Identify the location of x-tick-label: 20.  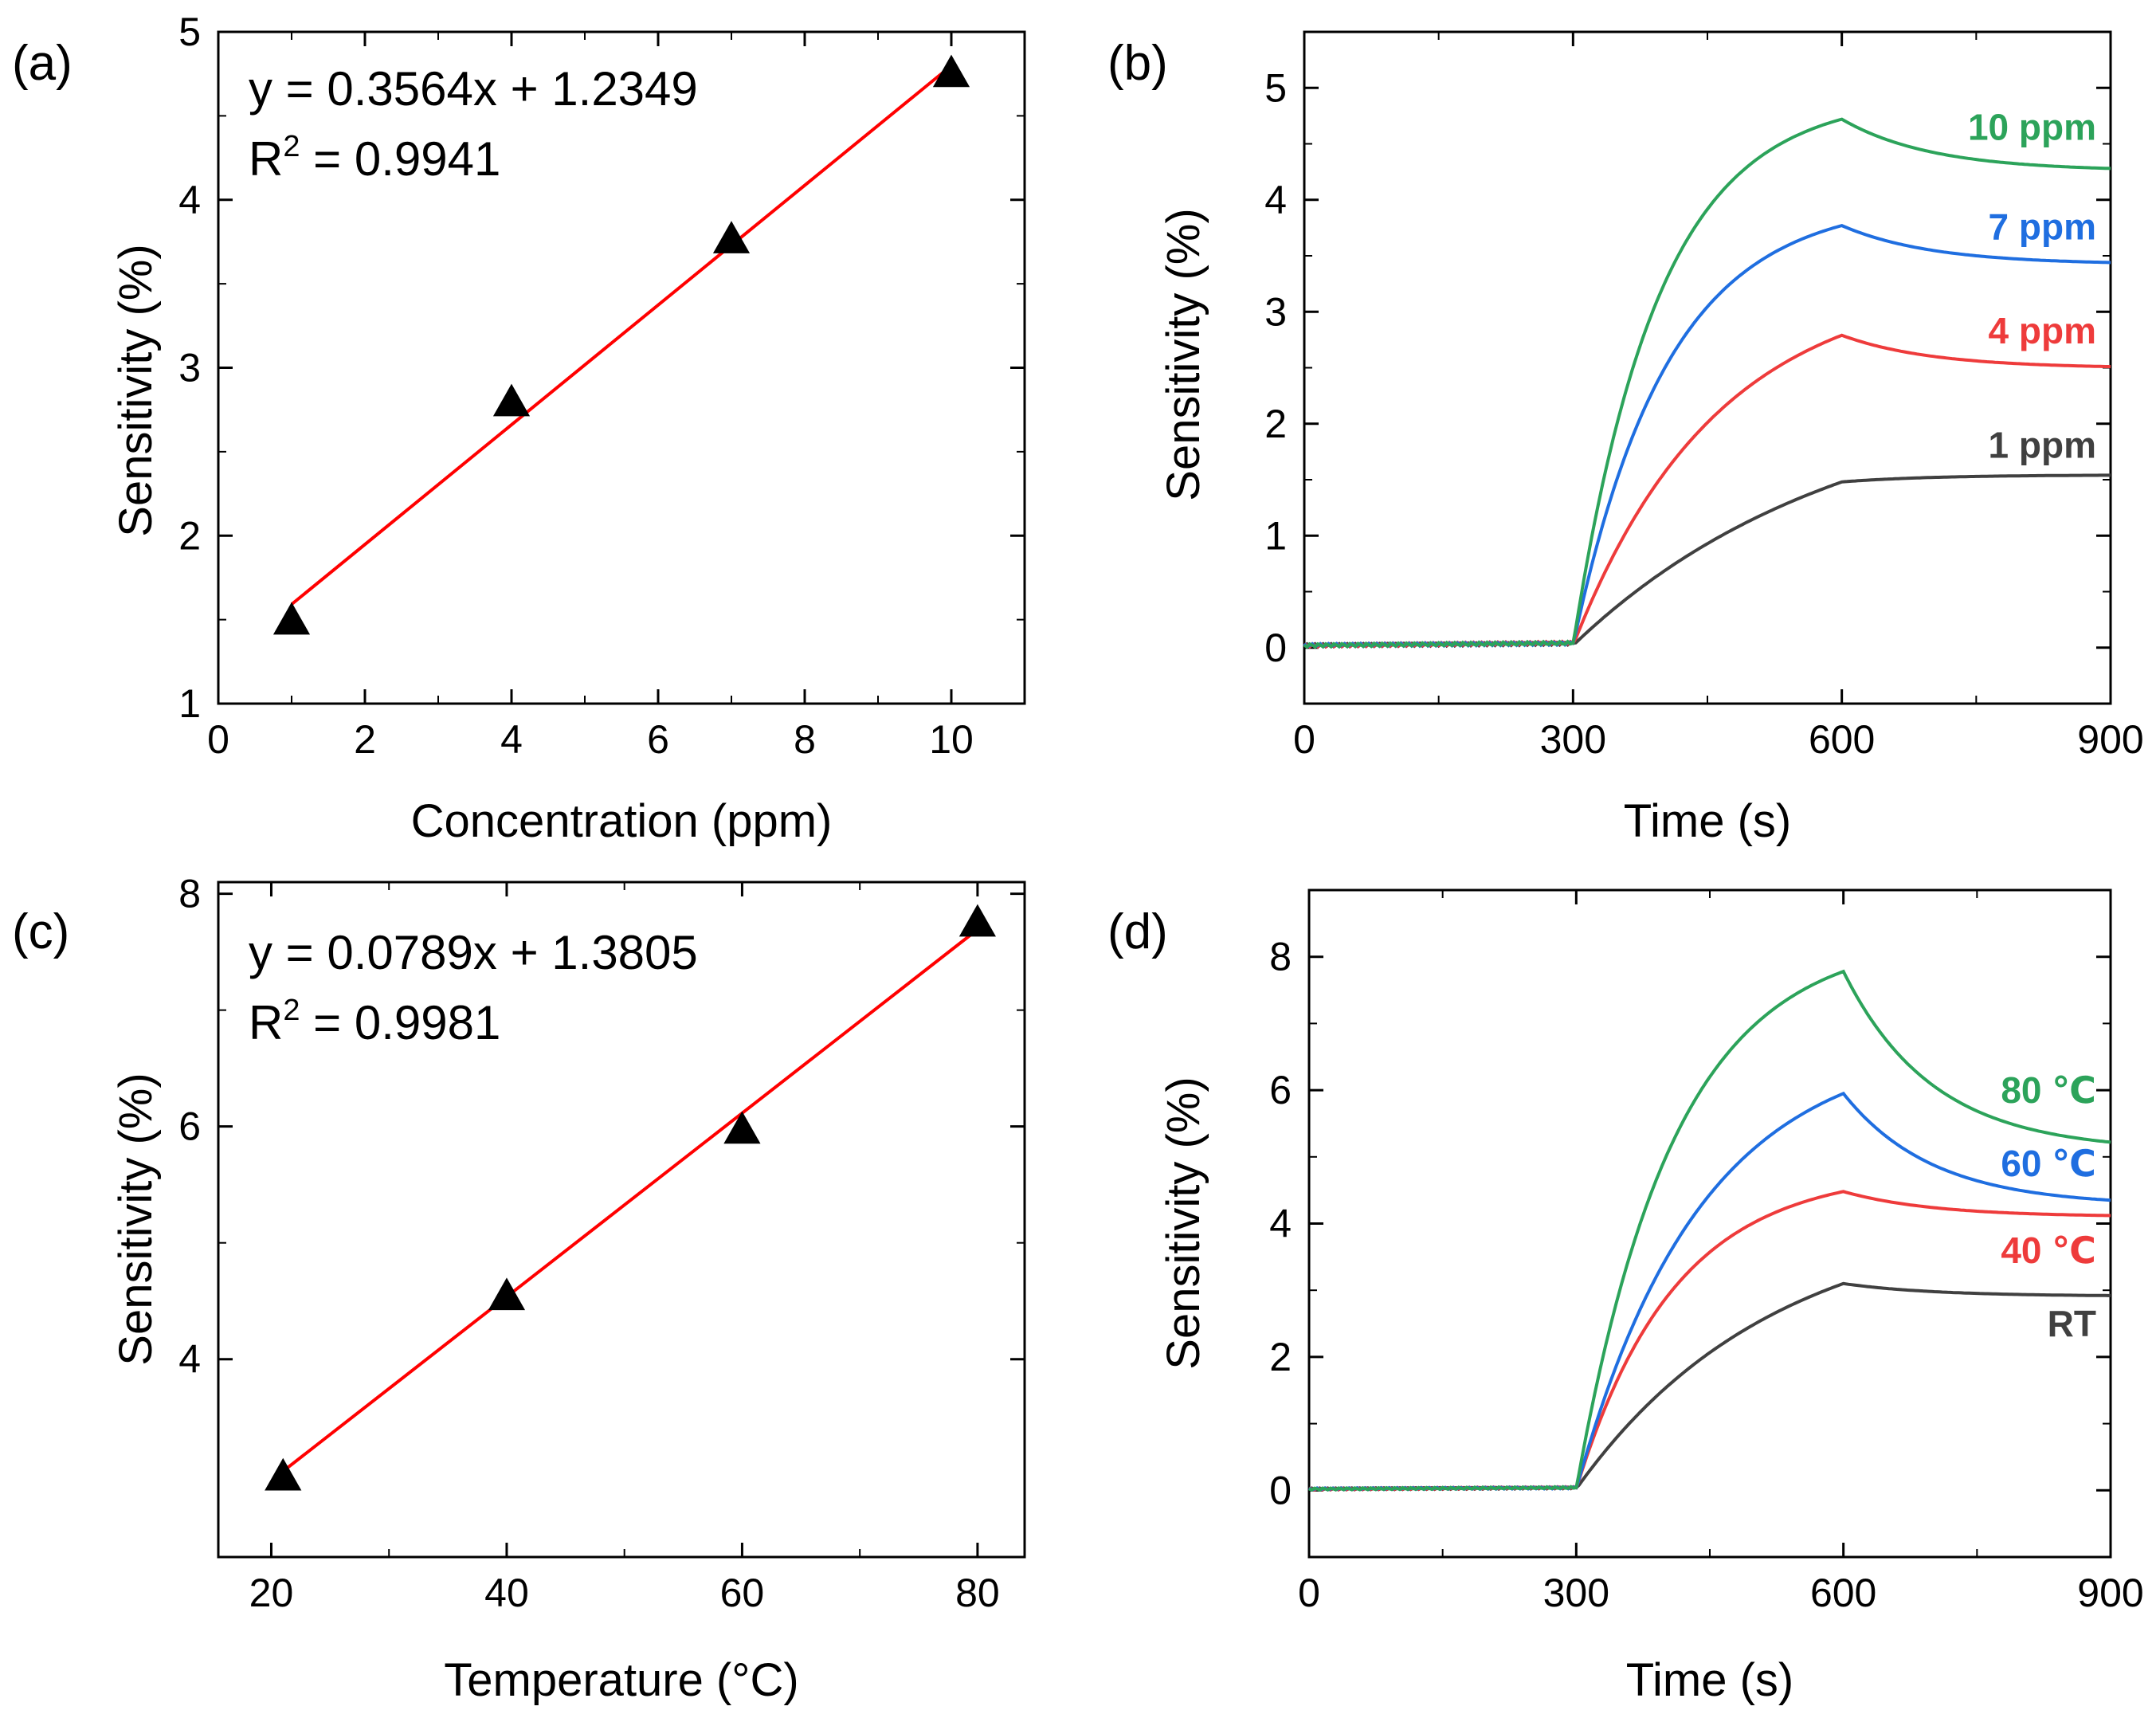
(271, 1593).